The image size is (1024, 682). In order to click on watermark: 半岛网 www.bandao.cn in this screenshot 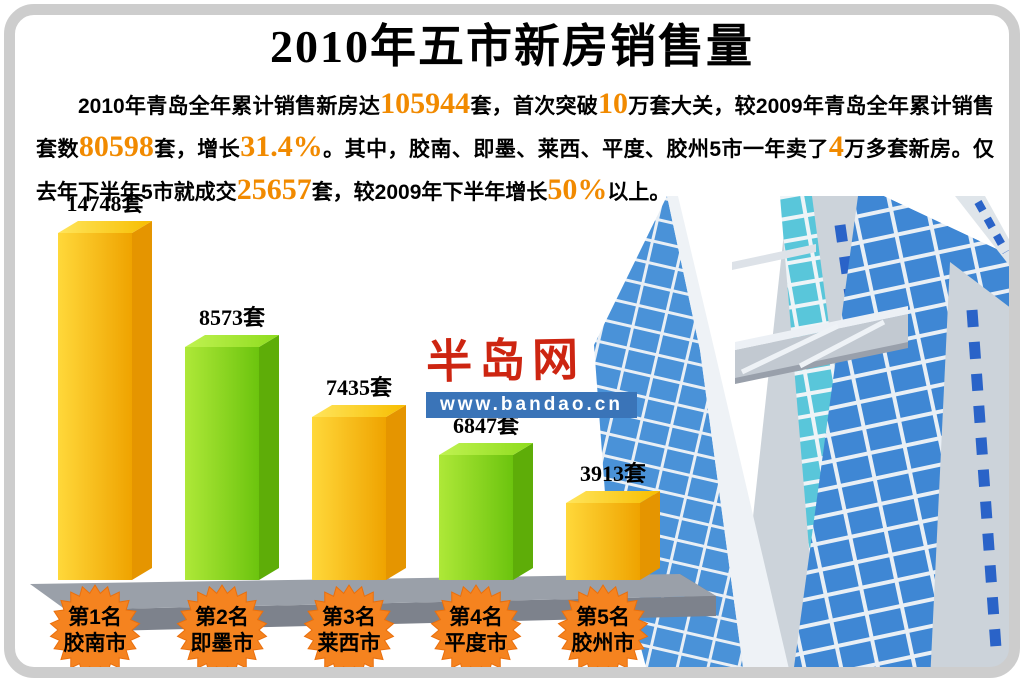, I will do `click(531, 371)`.